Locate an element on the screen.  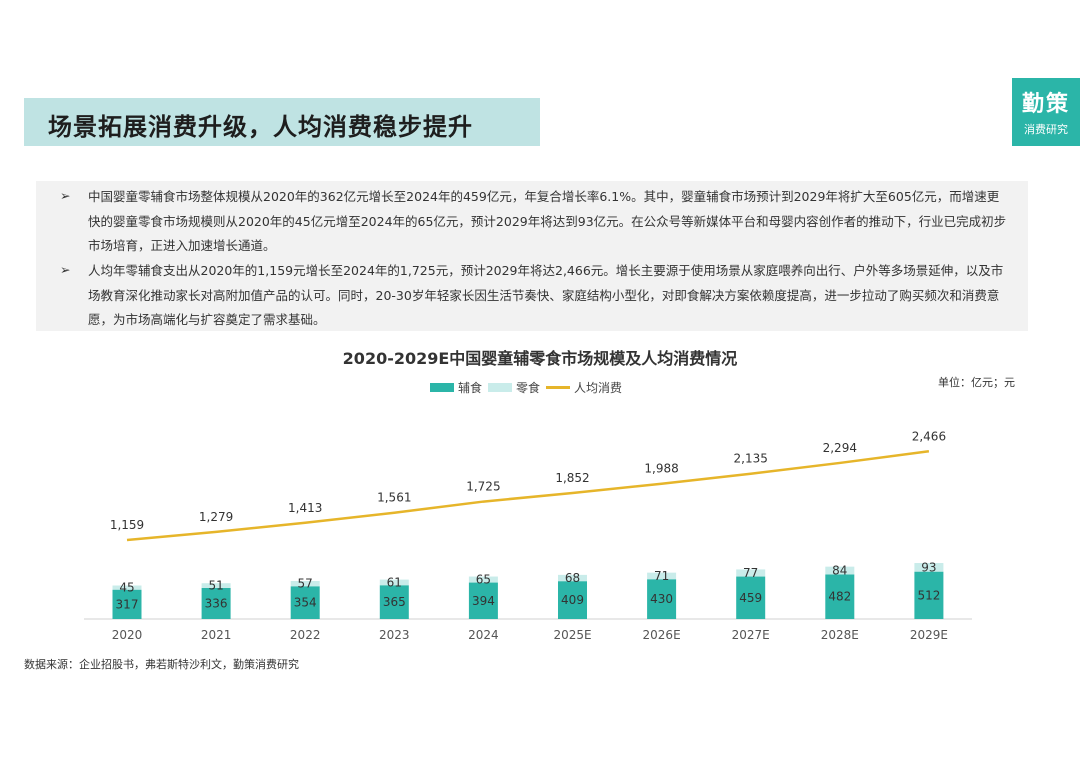
label-lingshi: 68 is located at coordinates (572, 578).